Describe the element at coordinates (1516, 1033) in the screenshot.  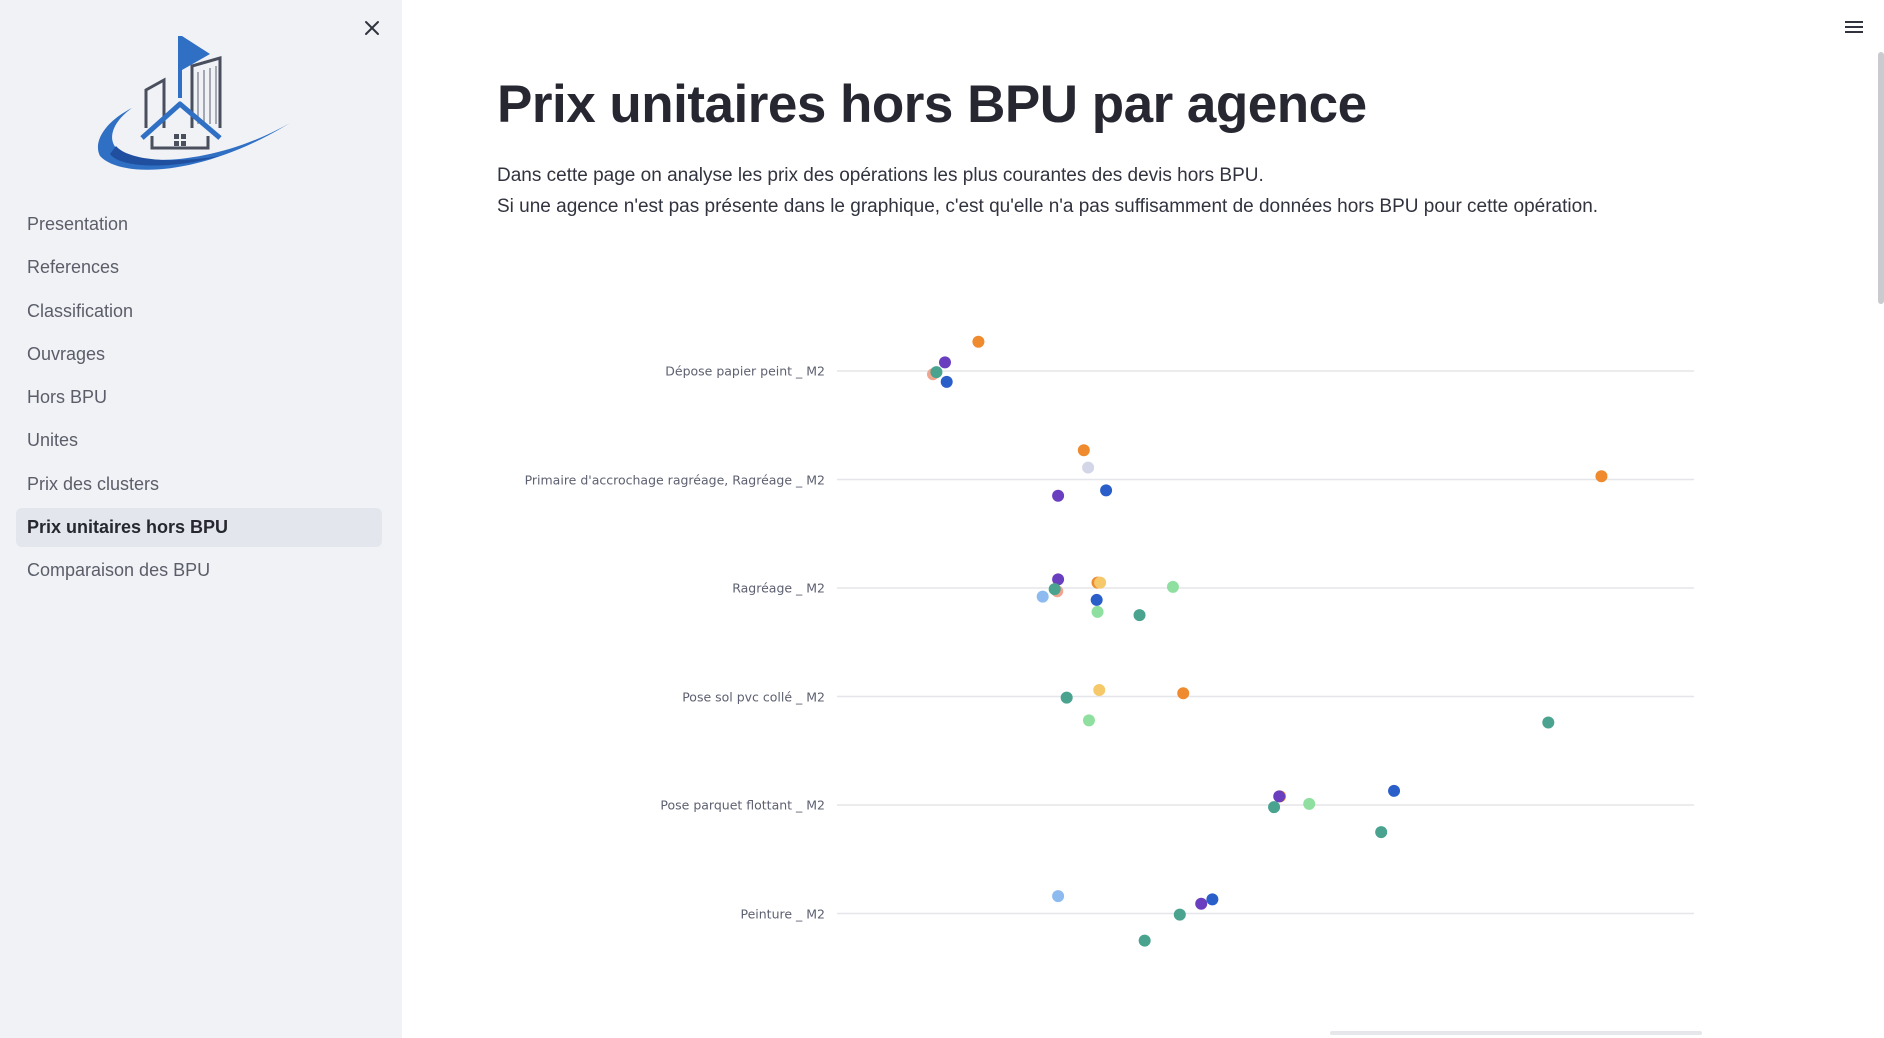
I see `horizontal-scrollbar` at that location.